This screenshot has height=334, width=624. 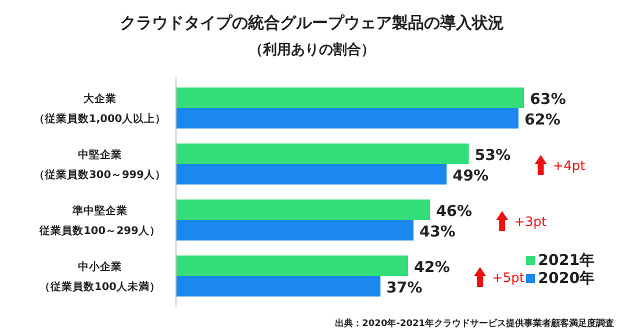 I want to click on chart-subtitle: （利用ありの割合）, so click(x=312, y=49).